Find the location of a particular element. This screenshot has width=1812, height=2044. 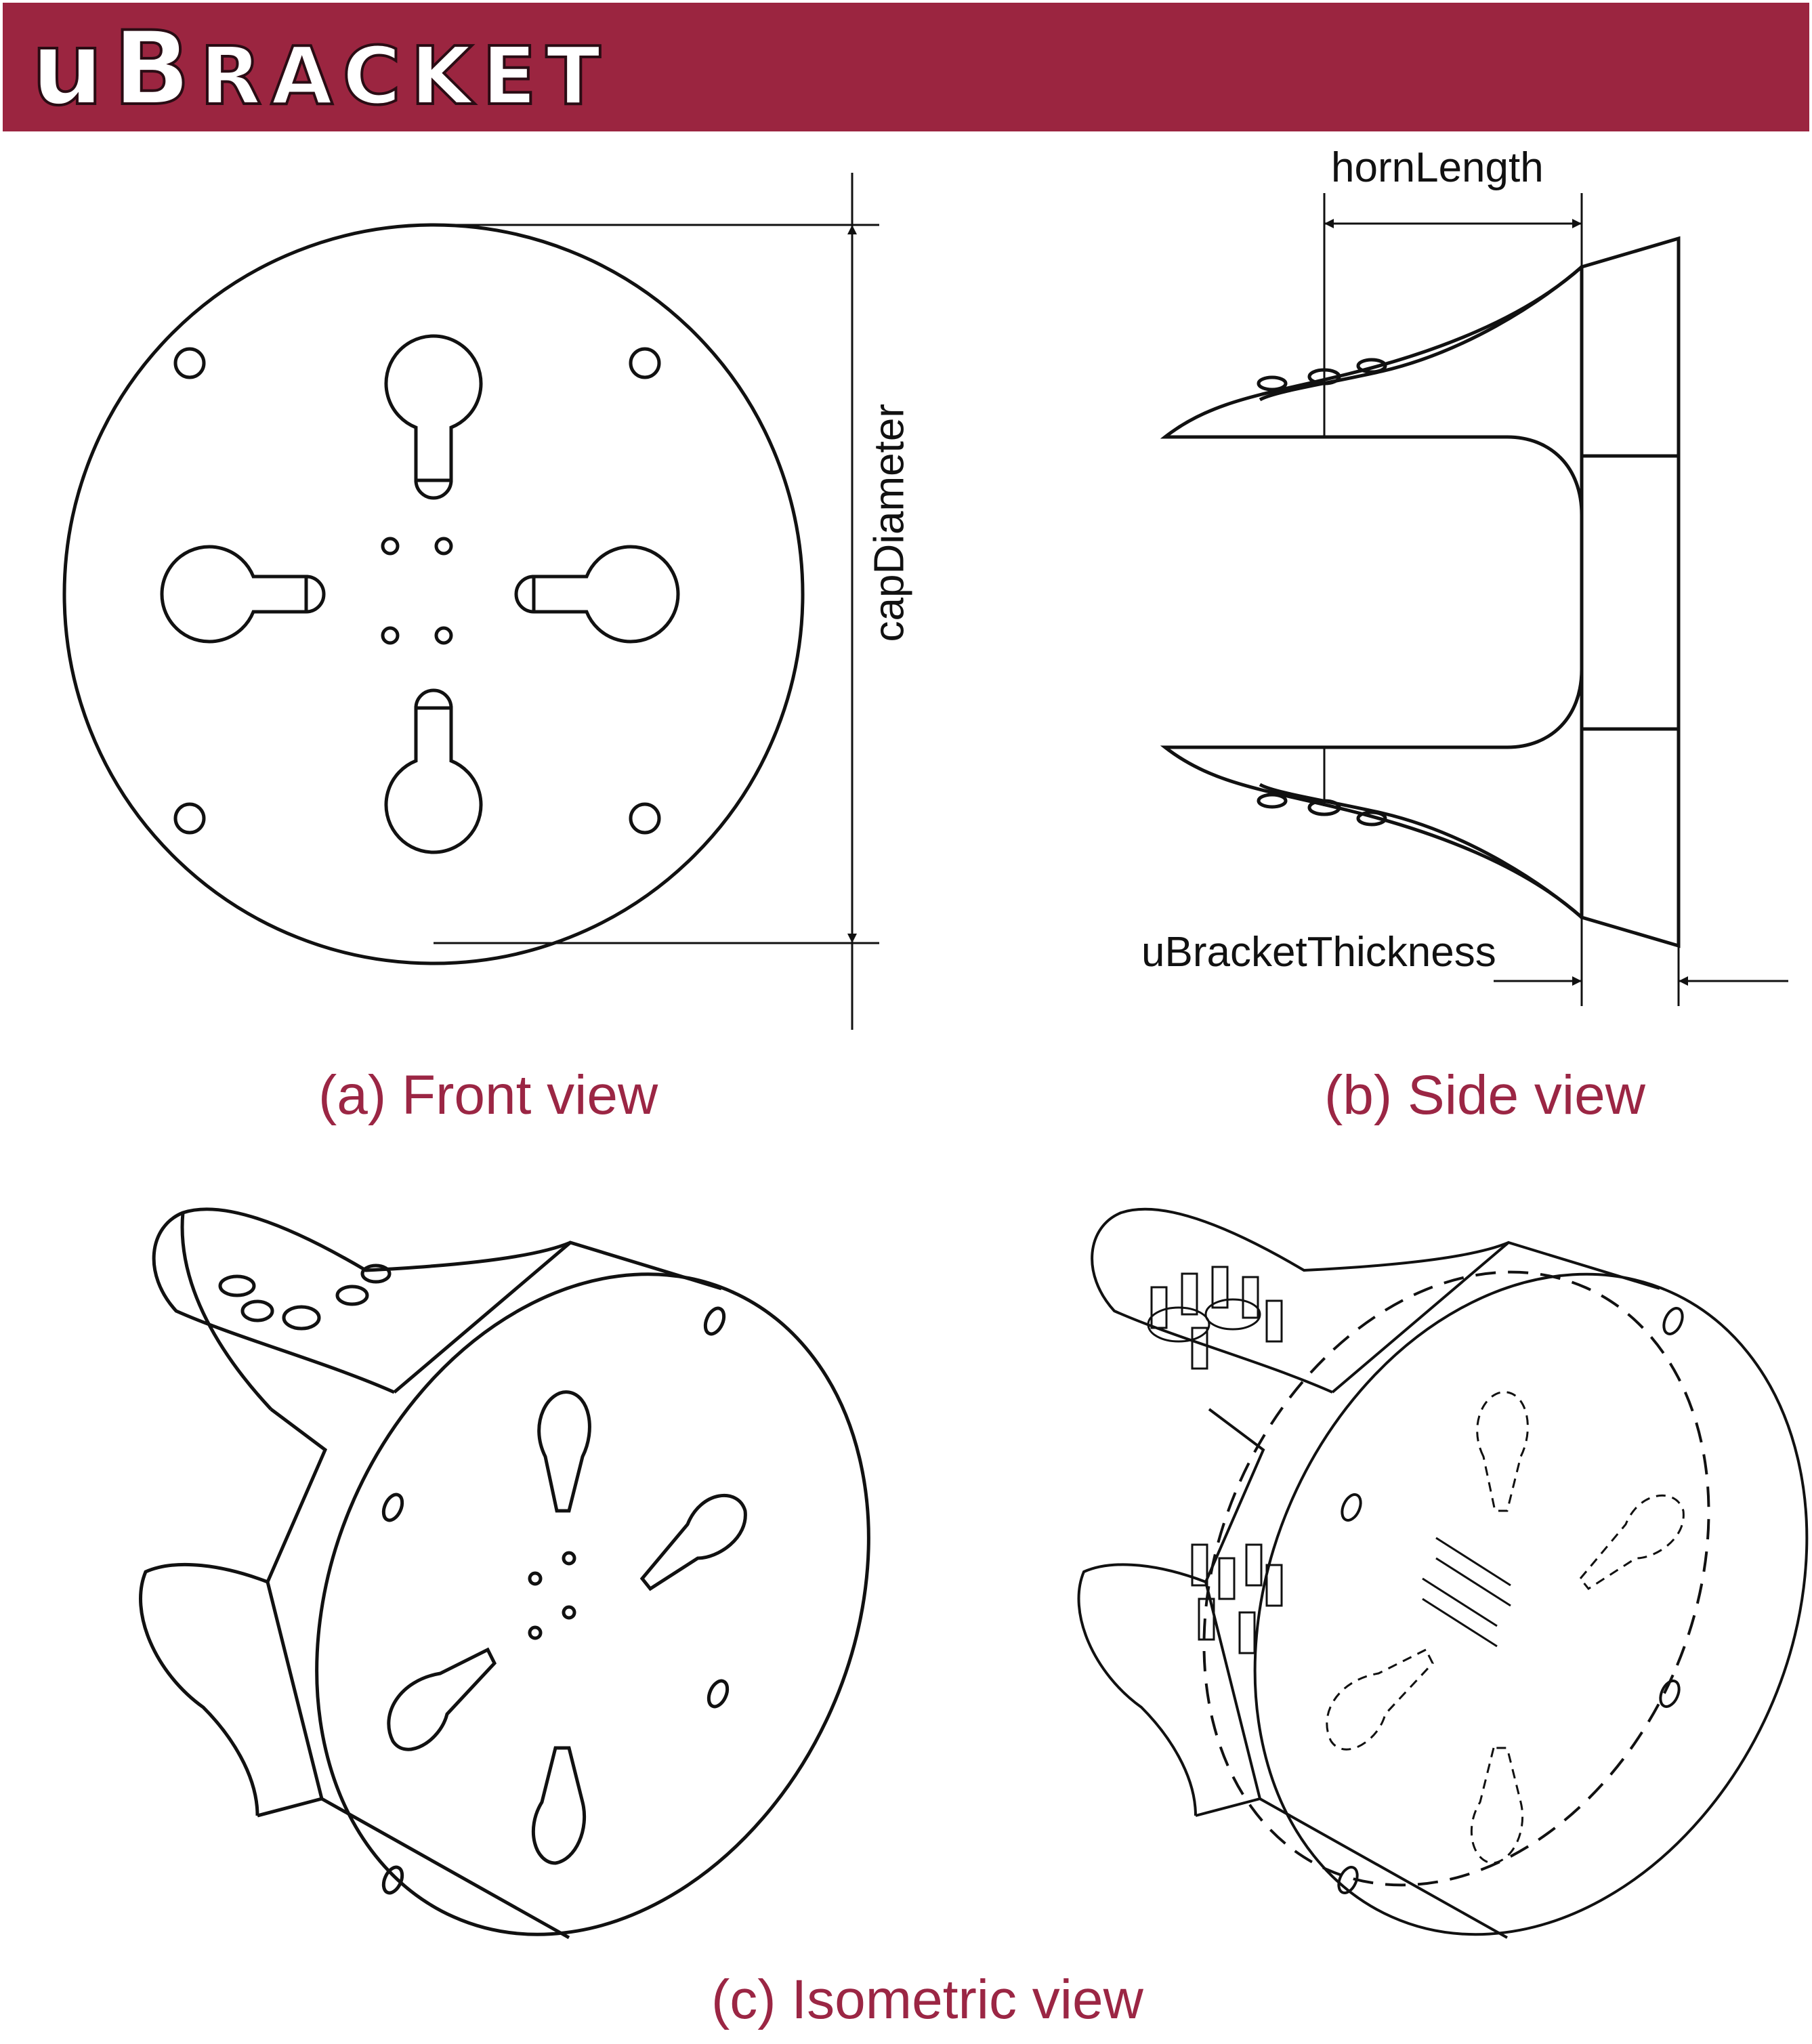

iso2-hidden-screws-upper is located at coordinates (1215, 1318).